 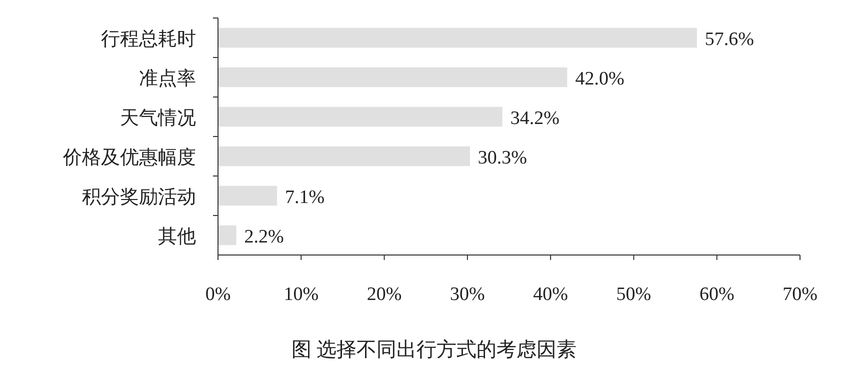 What do you see at coordinates (305, 197) in the screenshot?
I see `data-label: 7.1%` at bounding box center [305, 197].